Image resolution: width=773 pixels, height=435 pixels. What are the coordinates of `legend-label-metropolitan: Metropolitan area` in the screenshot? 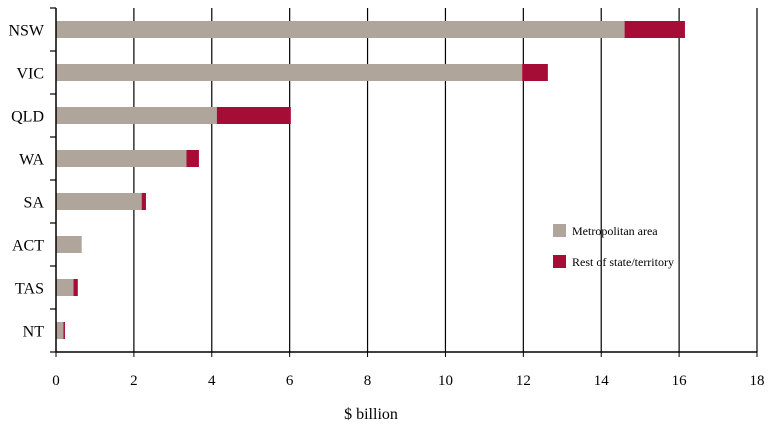 It's located at (615, 231).